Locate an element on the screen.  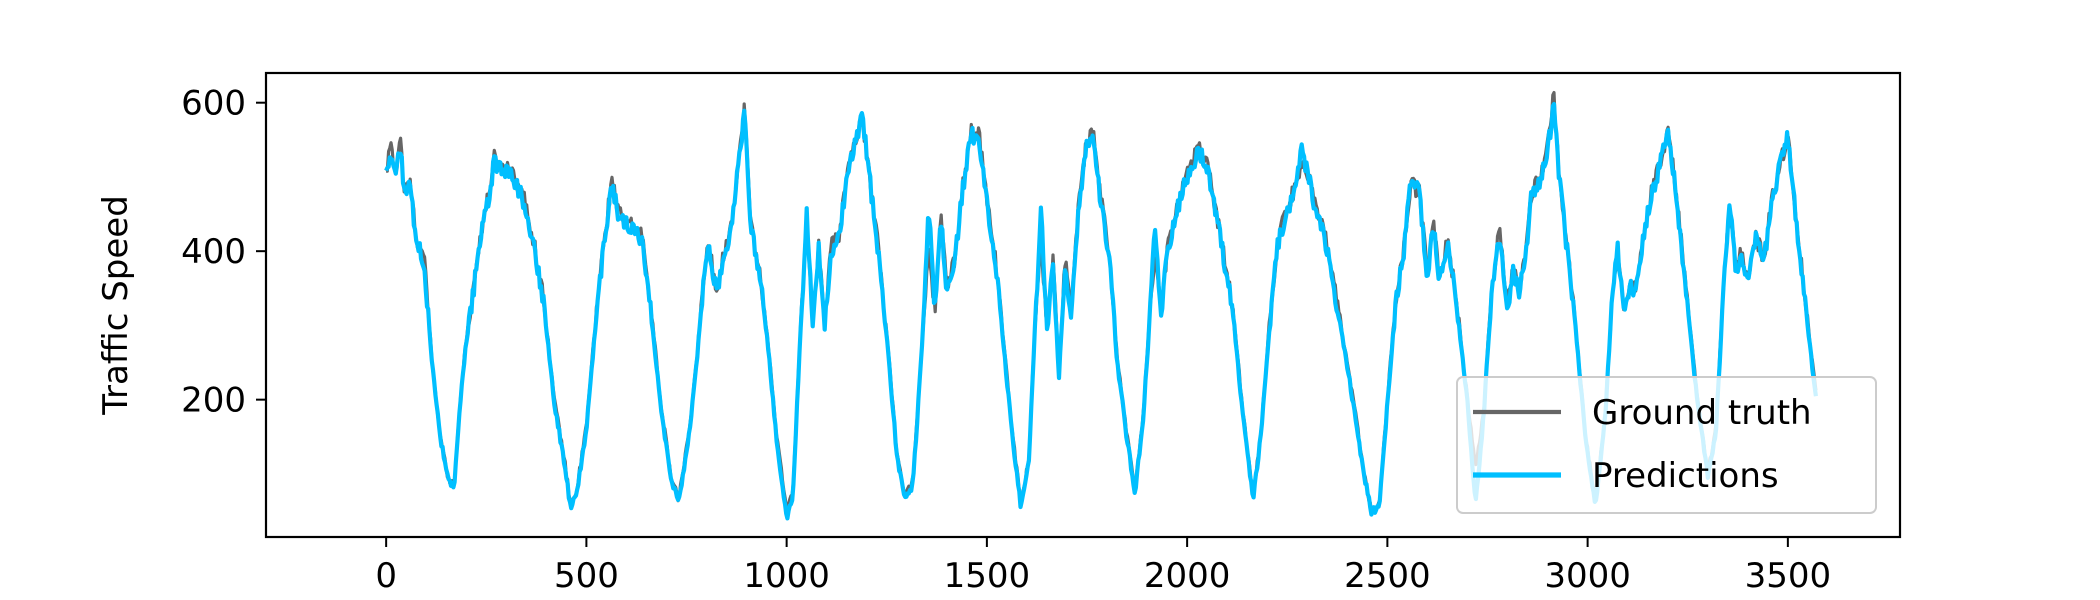
y-axis-label-group: Traffic Speed is located at coordinates (116, 305).